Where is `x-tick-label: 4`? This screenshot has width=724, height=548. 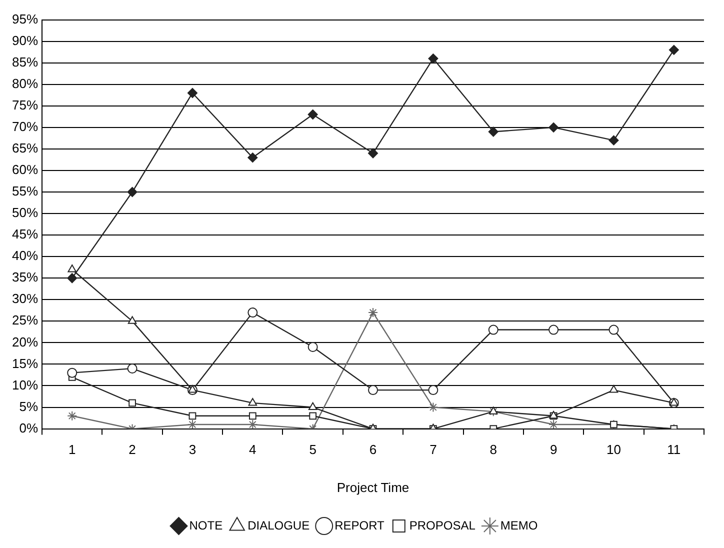
x-tick-label: 4 is located at coordinates (252, 450).